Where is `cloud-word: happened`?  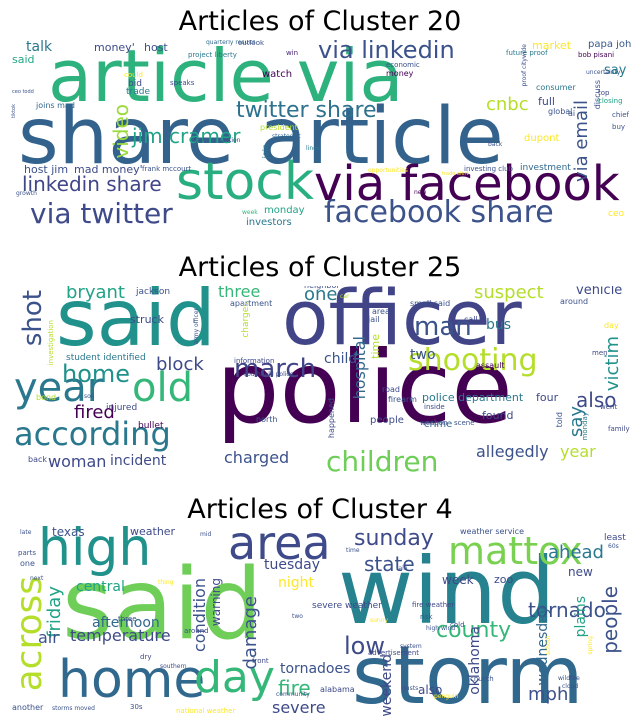
cloud-word: happened is located at coordinates (331, 418).